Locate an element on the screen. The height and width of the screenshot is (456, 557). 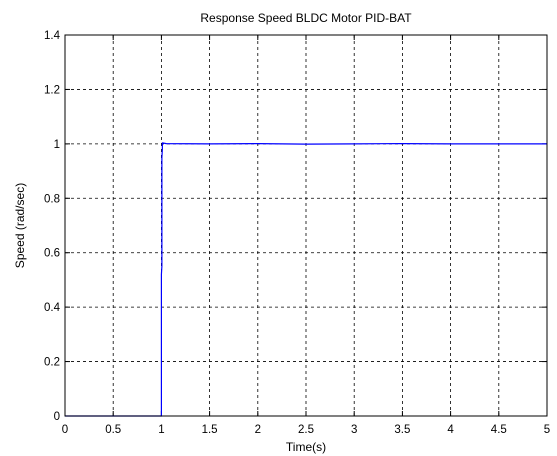
y-tick-label: 0.2 is located at coordinates (52, 363).